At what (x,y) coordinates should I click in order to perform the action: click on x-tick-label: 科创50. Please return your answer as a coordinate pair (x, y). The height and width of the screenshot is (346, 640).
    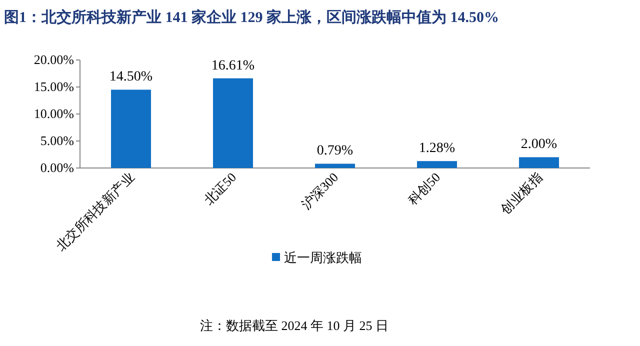
    Looking at the image, I should click on (424, 189).